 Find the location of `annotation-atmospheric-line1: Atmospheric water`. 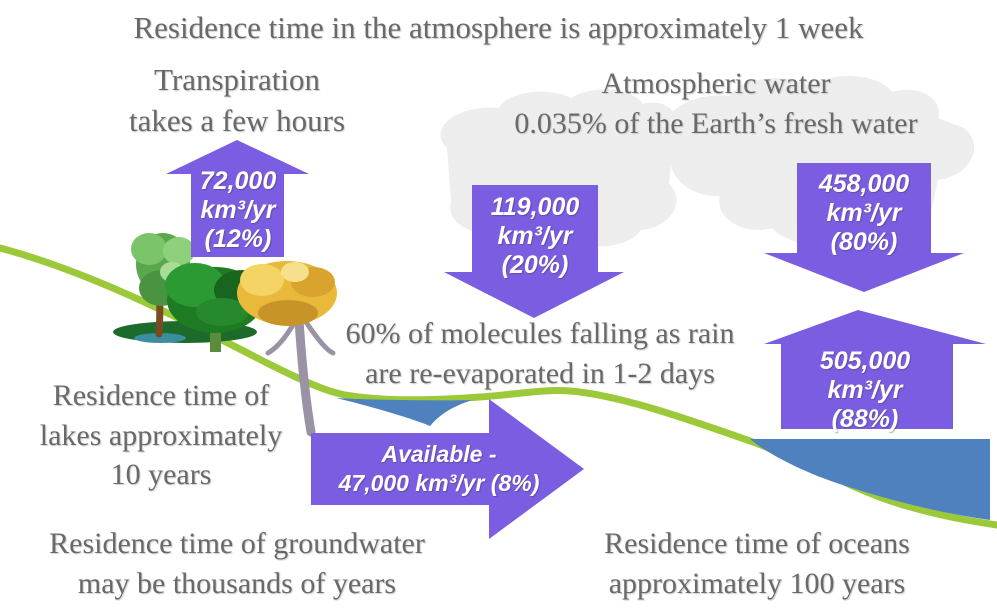

annotation-atmospheric-line1: Atmospheric water is located at coordinates (716, 83).